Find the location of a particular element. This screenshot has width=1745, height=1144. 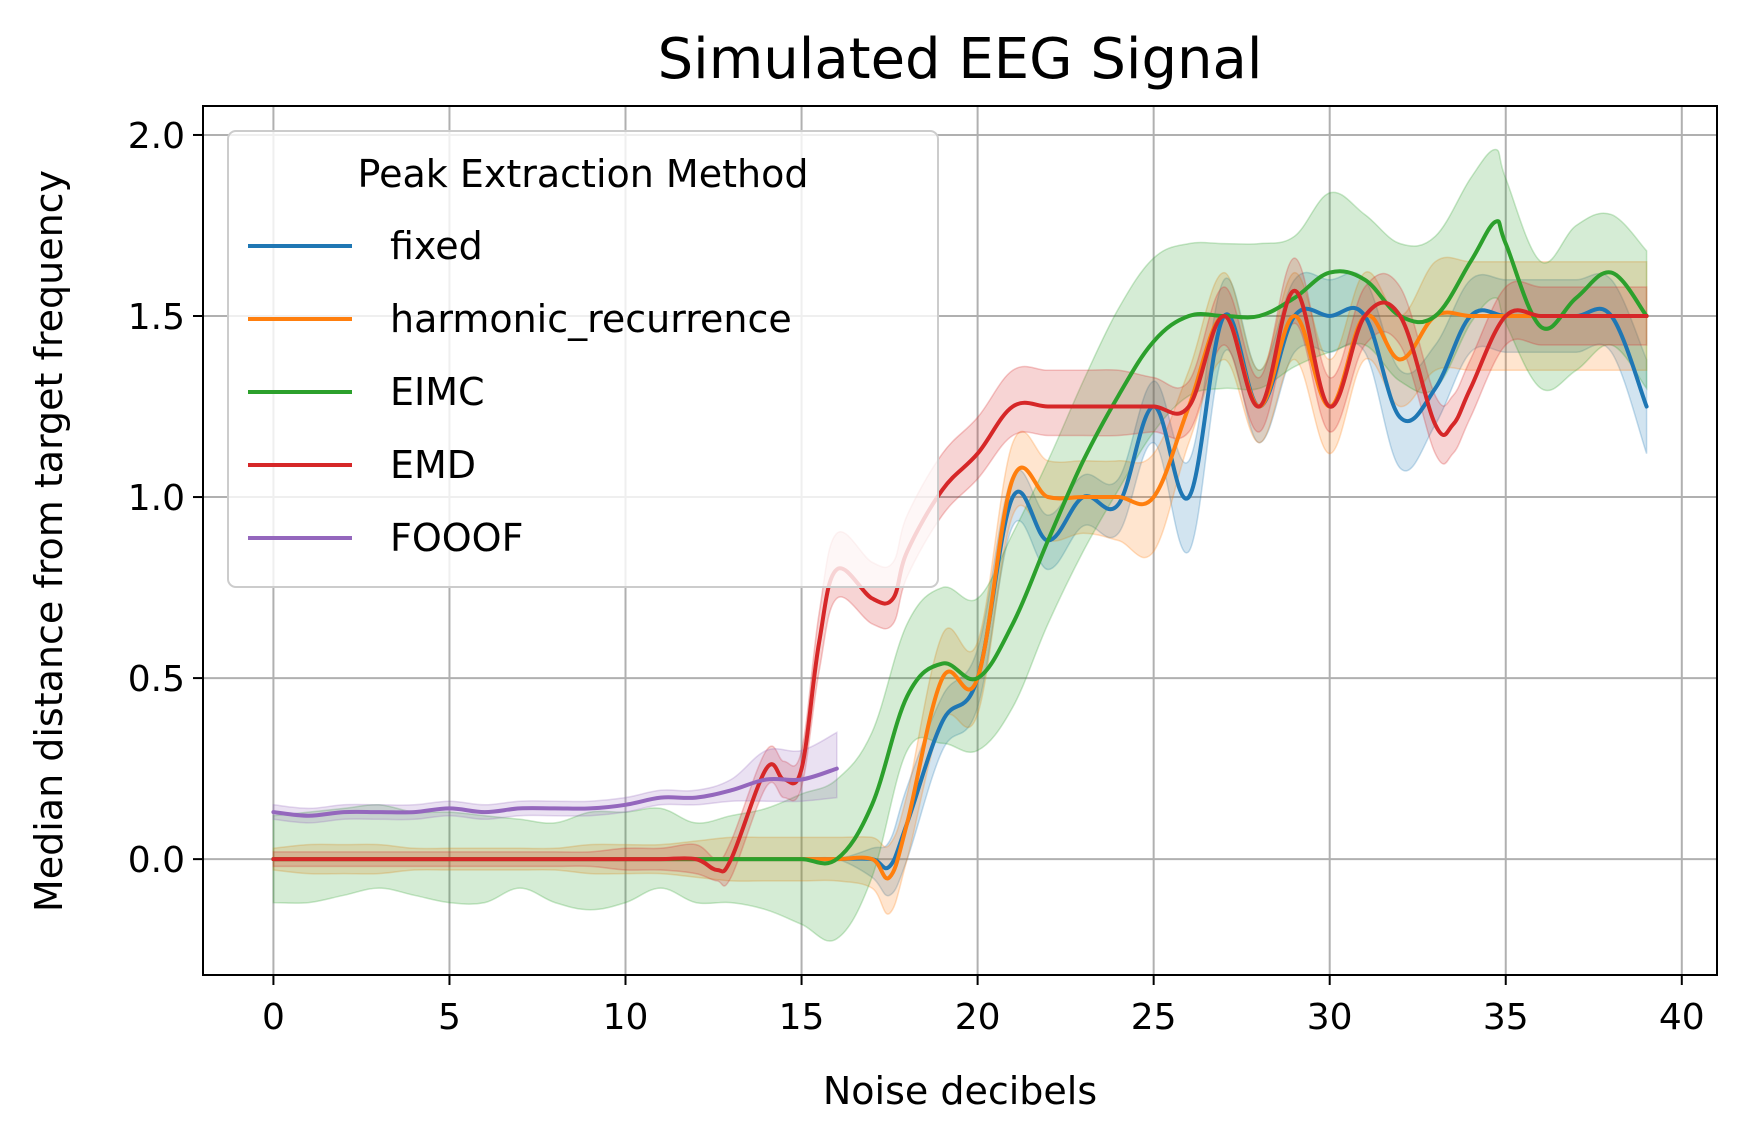

legend-entry-harmonic-recurrence: harmonic_recurrence is located at coordinates (520, 319).